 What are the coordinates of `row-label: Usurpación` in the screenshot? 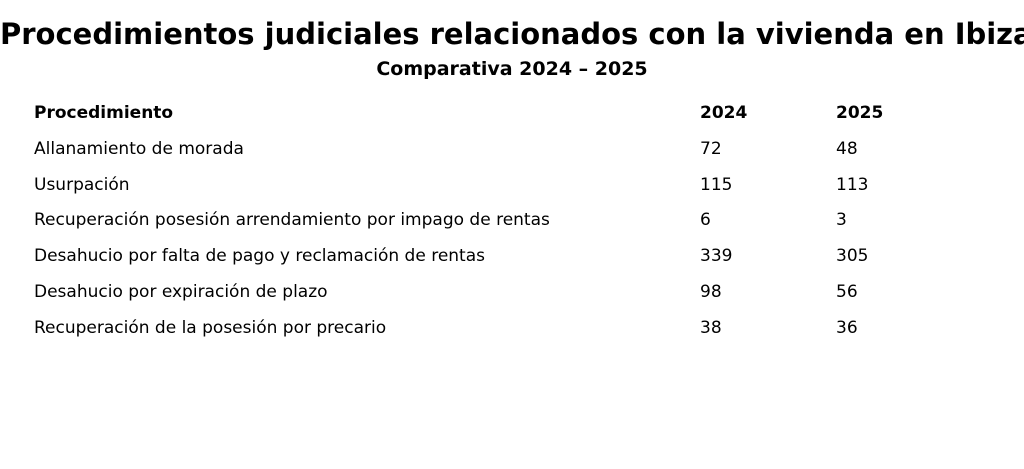 It's located at (82, 184).